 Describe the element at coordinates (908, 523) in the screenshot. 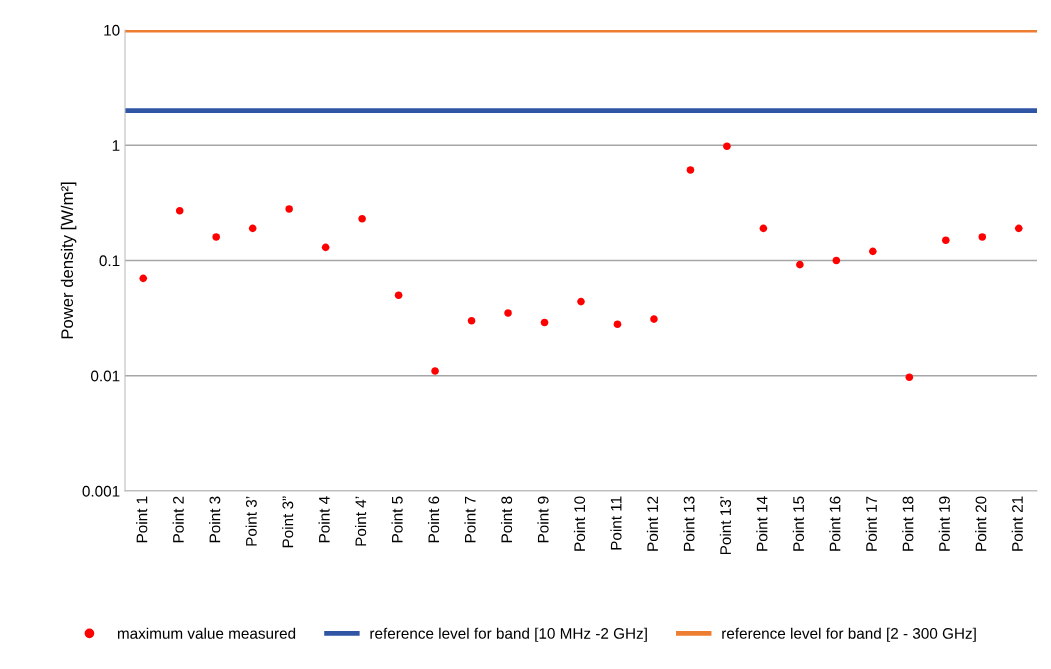

I see `x-tick-label: Point 18` at that location.